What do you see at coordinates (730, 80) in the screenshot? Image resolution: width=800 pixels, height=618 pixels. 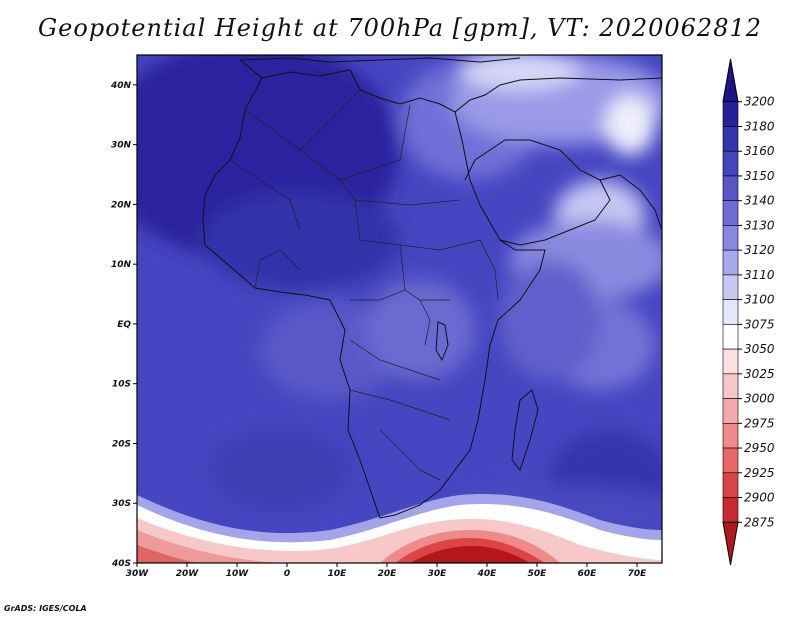 I see `colorbar-max-triangle` at bounding box center [730, 80].